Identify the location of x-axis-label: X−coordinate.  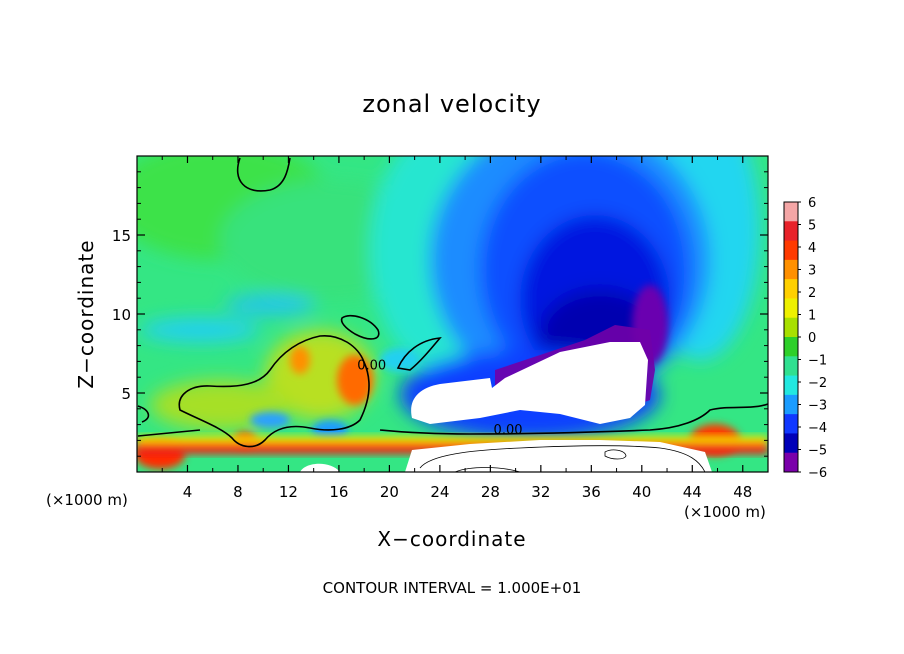
(451, 539).